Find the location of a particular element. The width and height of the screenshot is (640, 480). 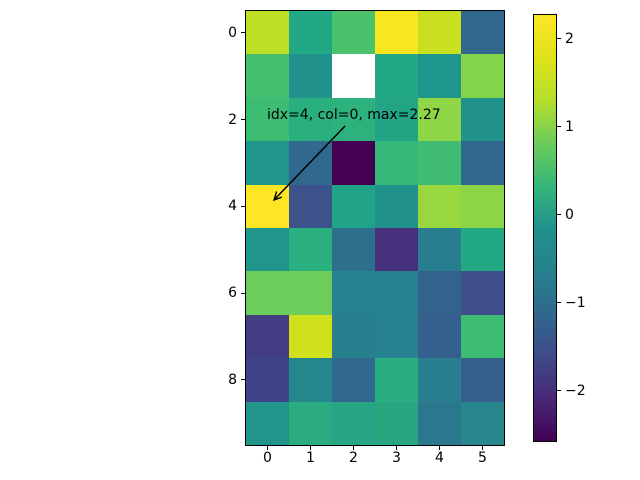

y-tick-label: 8 is located at coordinates (232, 379).